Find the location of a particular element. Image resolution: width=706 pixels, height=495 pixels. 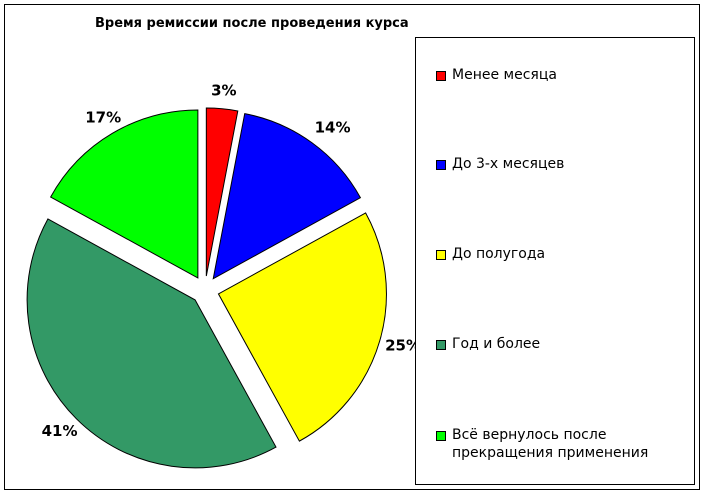

legend-swatch-green is located at coordinates (441, 436).